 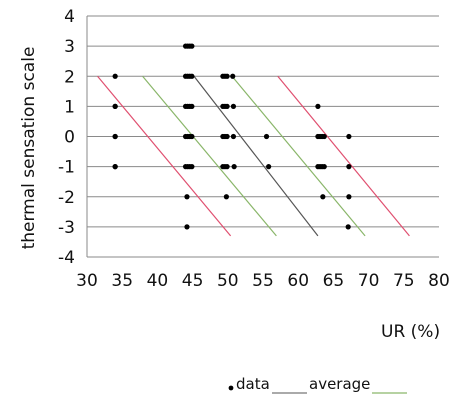 I want to click on x-tick-label: 45, so click(x=193, y=281).